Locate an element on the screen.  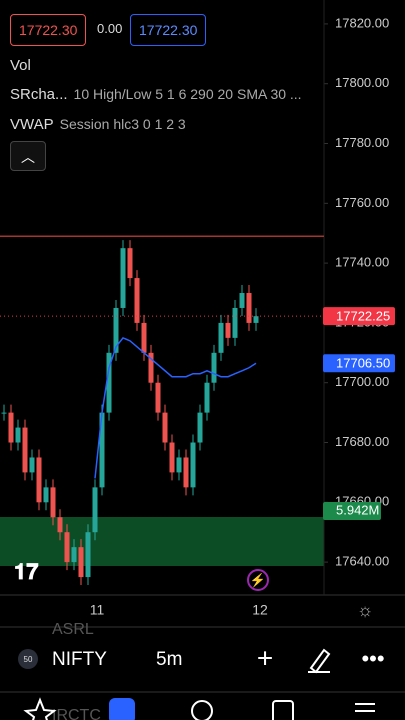
badge-text: 50 is located at coordinates (28, 659).